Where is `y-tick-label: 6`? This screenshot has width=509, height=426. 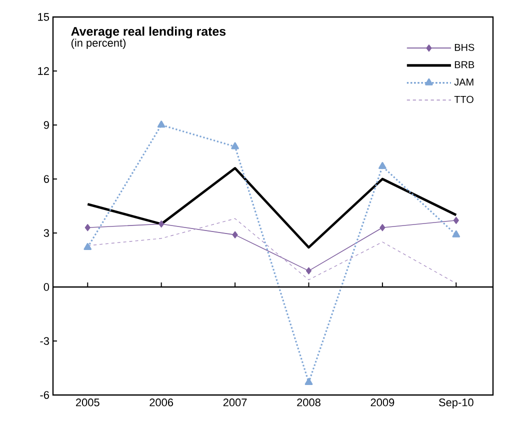 y-tick-label: 6 is located at coordinates (46, 179).